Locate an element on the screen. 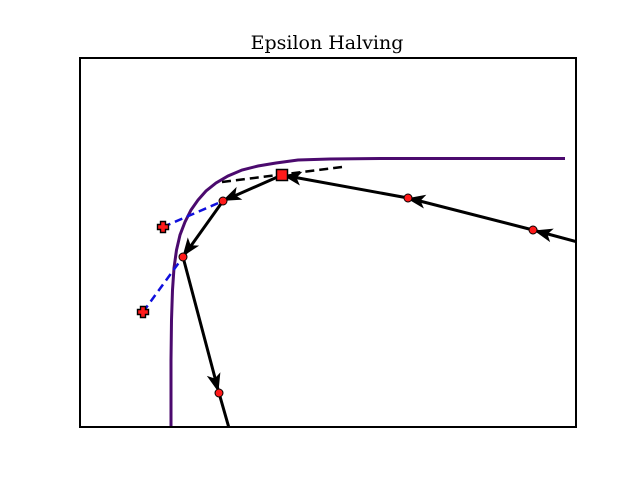 The image size is (640, 480). trial-line-inner is located at coordinates (193, 214).